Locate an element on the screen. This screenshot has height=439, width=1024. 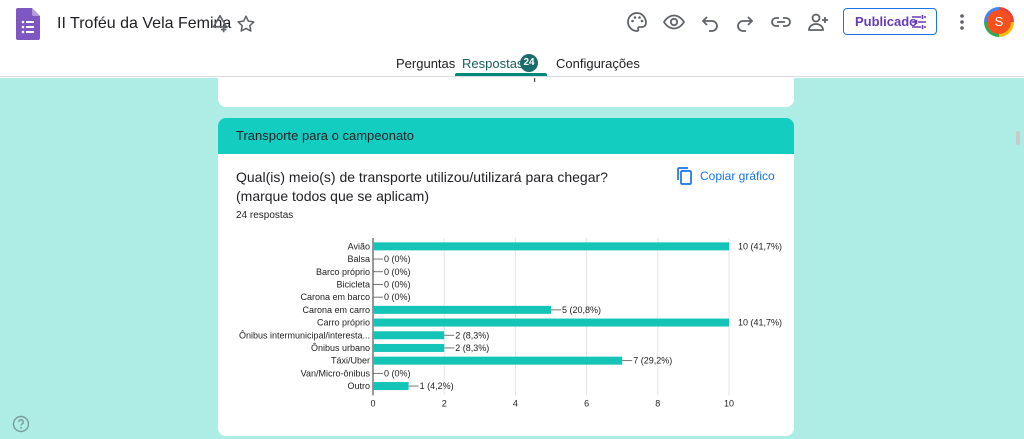
help-icon is located at coordinates (21, 424).